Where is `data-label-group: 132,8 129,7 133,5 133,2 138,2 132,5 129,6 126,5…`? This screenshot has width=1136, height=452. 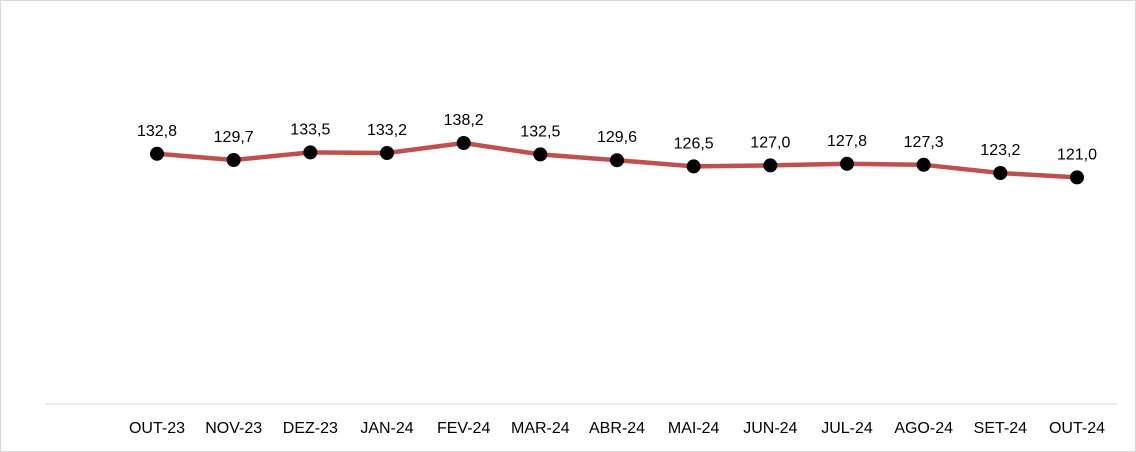 data-label-group: 132,8 129,7 133,5 133,2 138,2 132,5 129,6 126,5… is located at coordinates (617, 137).